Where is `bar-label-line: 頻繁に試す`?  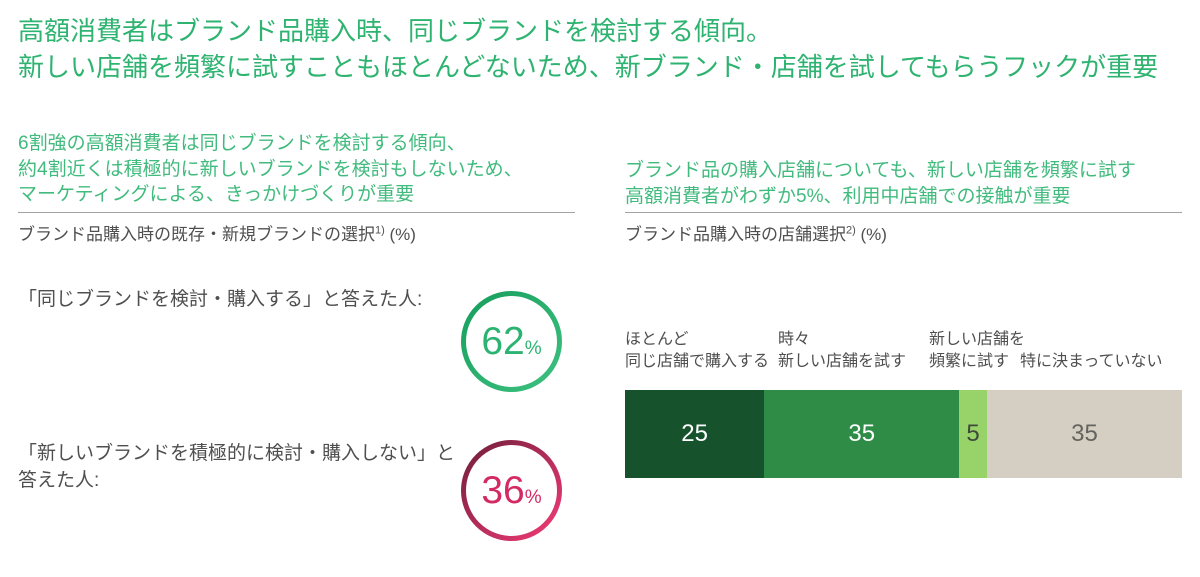 bar-label-line: 頻繁に試す is located at coordinates (969, 361).